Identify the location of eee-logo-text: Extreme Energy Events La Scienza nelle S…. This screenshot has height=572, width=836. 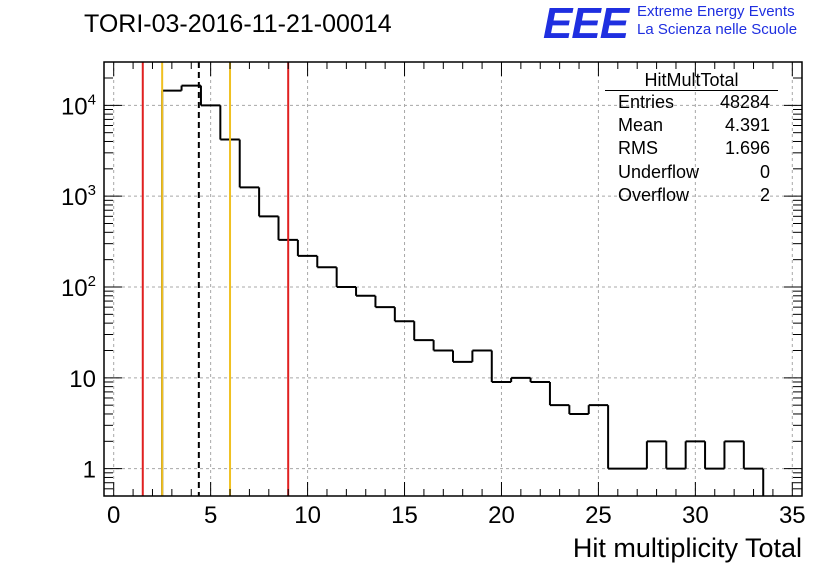
(717, 21).